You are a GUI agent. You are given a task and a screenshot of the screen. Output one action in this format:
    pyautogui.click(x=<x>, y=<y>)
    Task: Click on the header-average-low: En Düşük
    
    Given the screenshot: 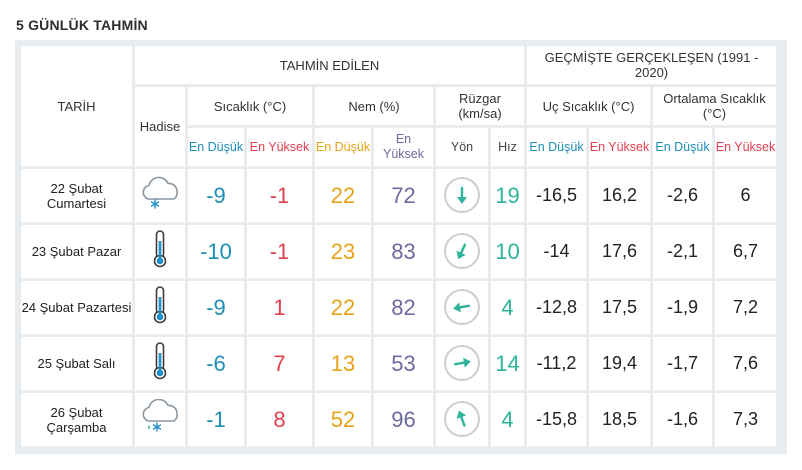 What is the action you would take?
    pyautogui.click(x=682, y=147)
    